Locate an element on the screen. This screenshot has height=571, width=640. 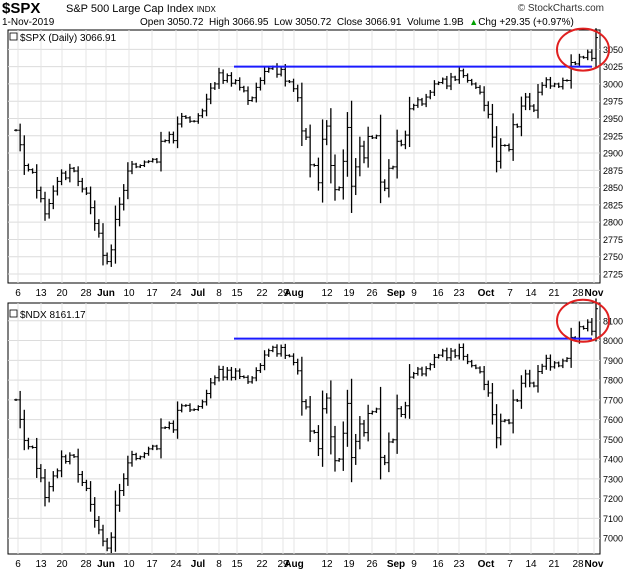
y-tick-label: 7500 is located at coordinates (613, 440).